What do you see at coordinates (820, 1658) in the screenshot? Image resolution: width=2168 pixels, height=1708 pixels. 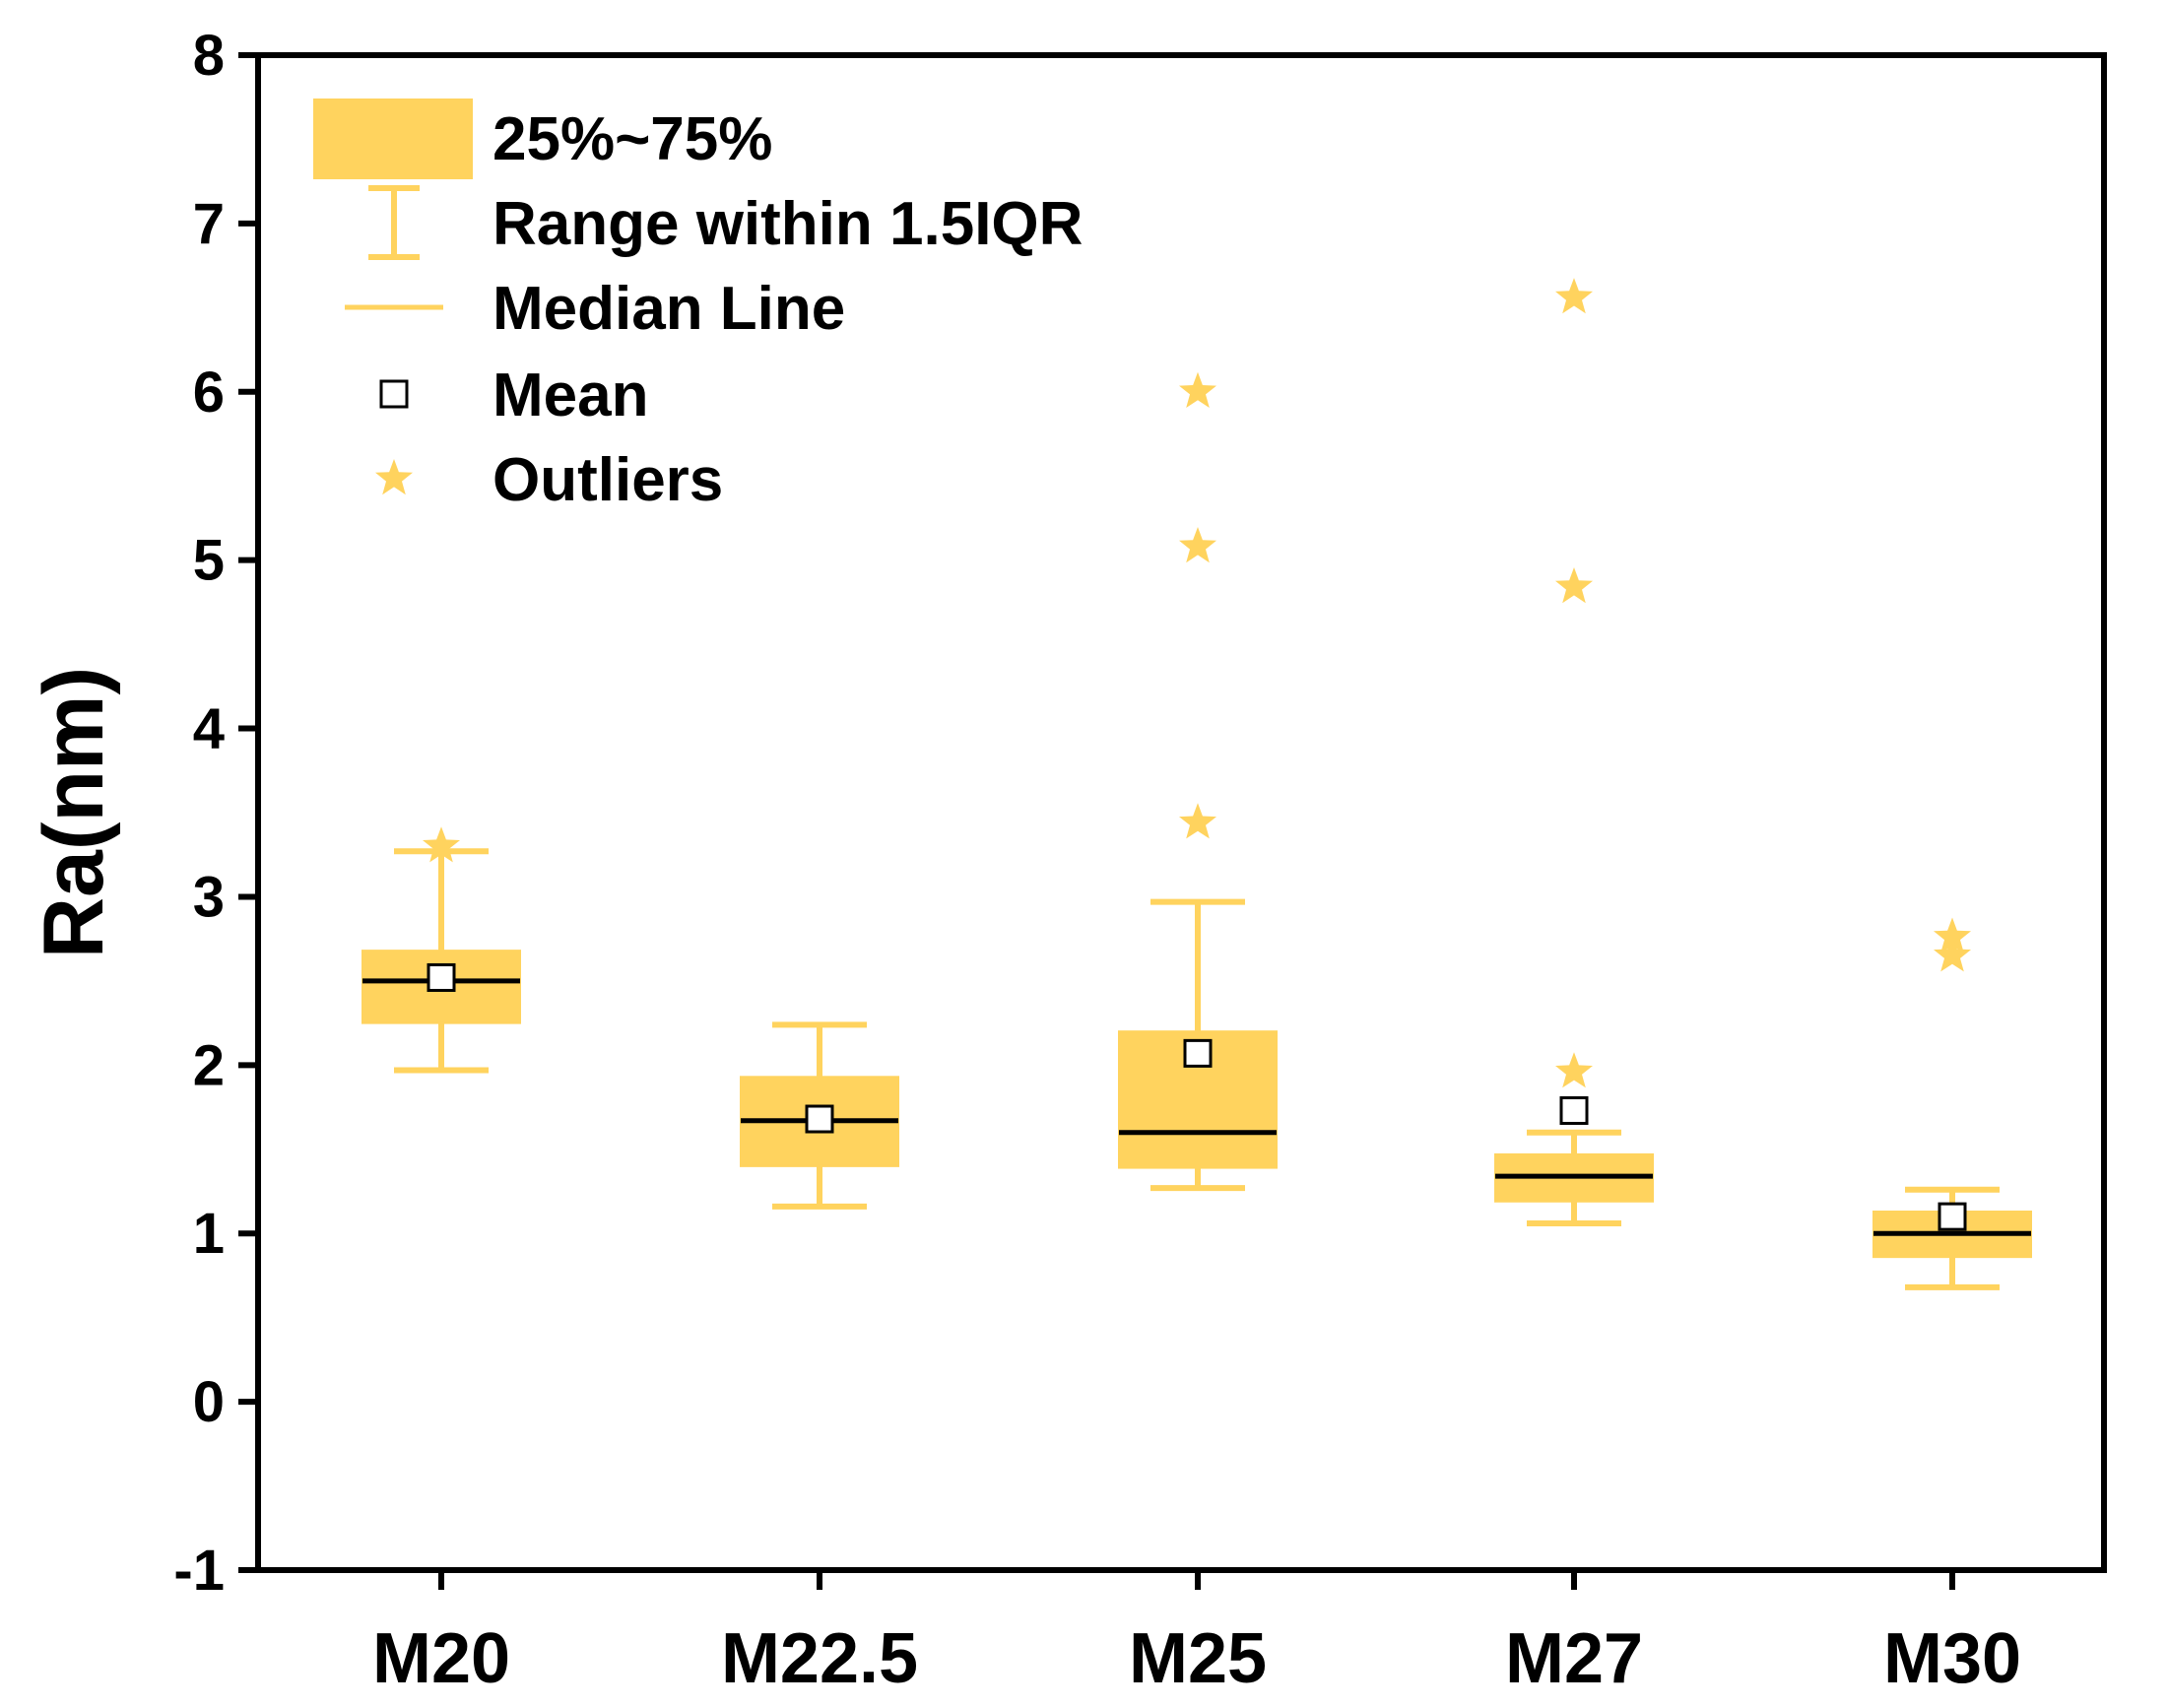 I see `x-tick-label: M22.5` at bounding box center [820, 1658].